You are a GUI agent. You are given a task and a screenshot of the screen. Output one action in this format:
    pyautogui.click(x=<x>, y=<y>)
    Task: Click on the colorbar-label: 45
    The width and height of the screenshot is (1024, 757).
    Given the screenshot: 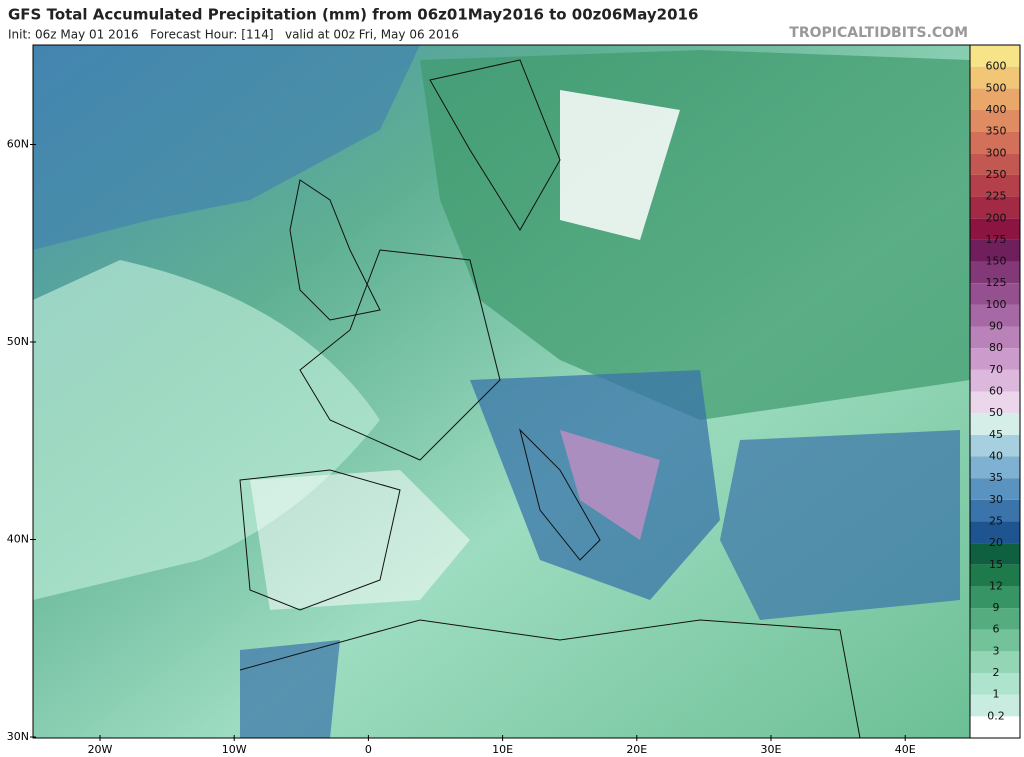 What is the action you would take?
    pyautogui.click(x=996, y=434)
    